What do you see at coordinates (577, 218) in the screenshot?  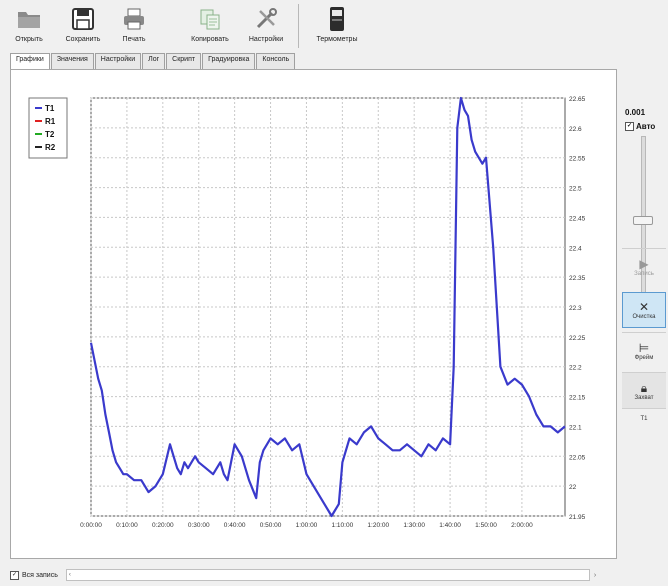 I see `y-tick-label: 22.45` at bounding box center [577, 218].